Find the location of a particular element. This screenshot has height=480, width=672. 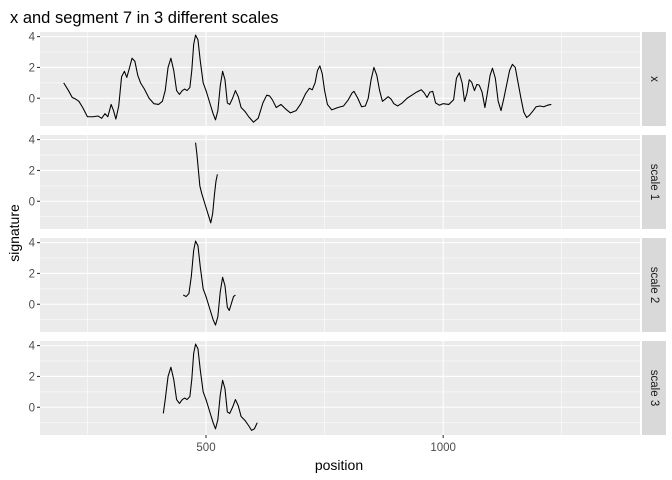

x-axis-title: position is located at coordinates (339, 465).